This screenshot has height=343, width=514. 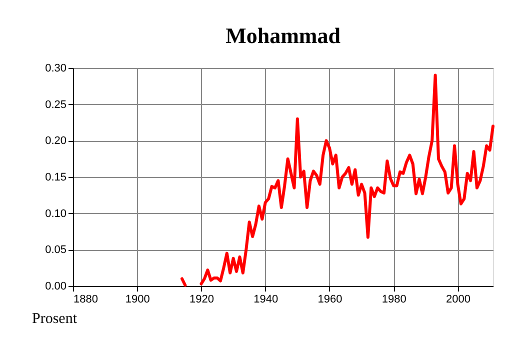 I want to click on y-tick-label: 0.20, so click(x=55, y=141).